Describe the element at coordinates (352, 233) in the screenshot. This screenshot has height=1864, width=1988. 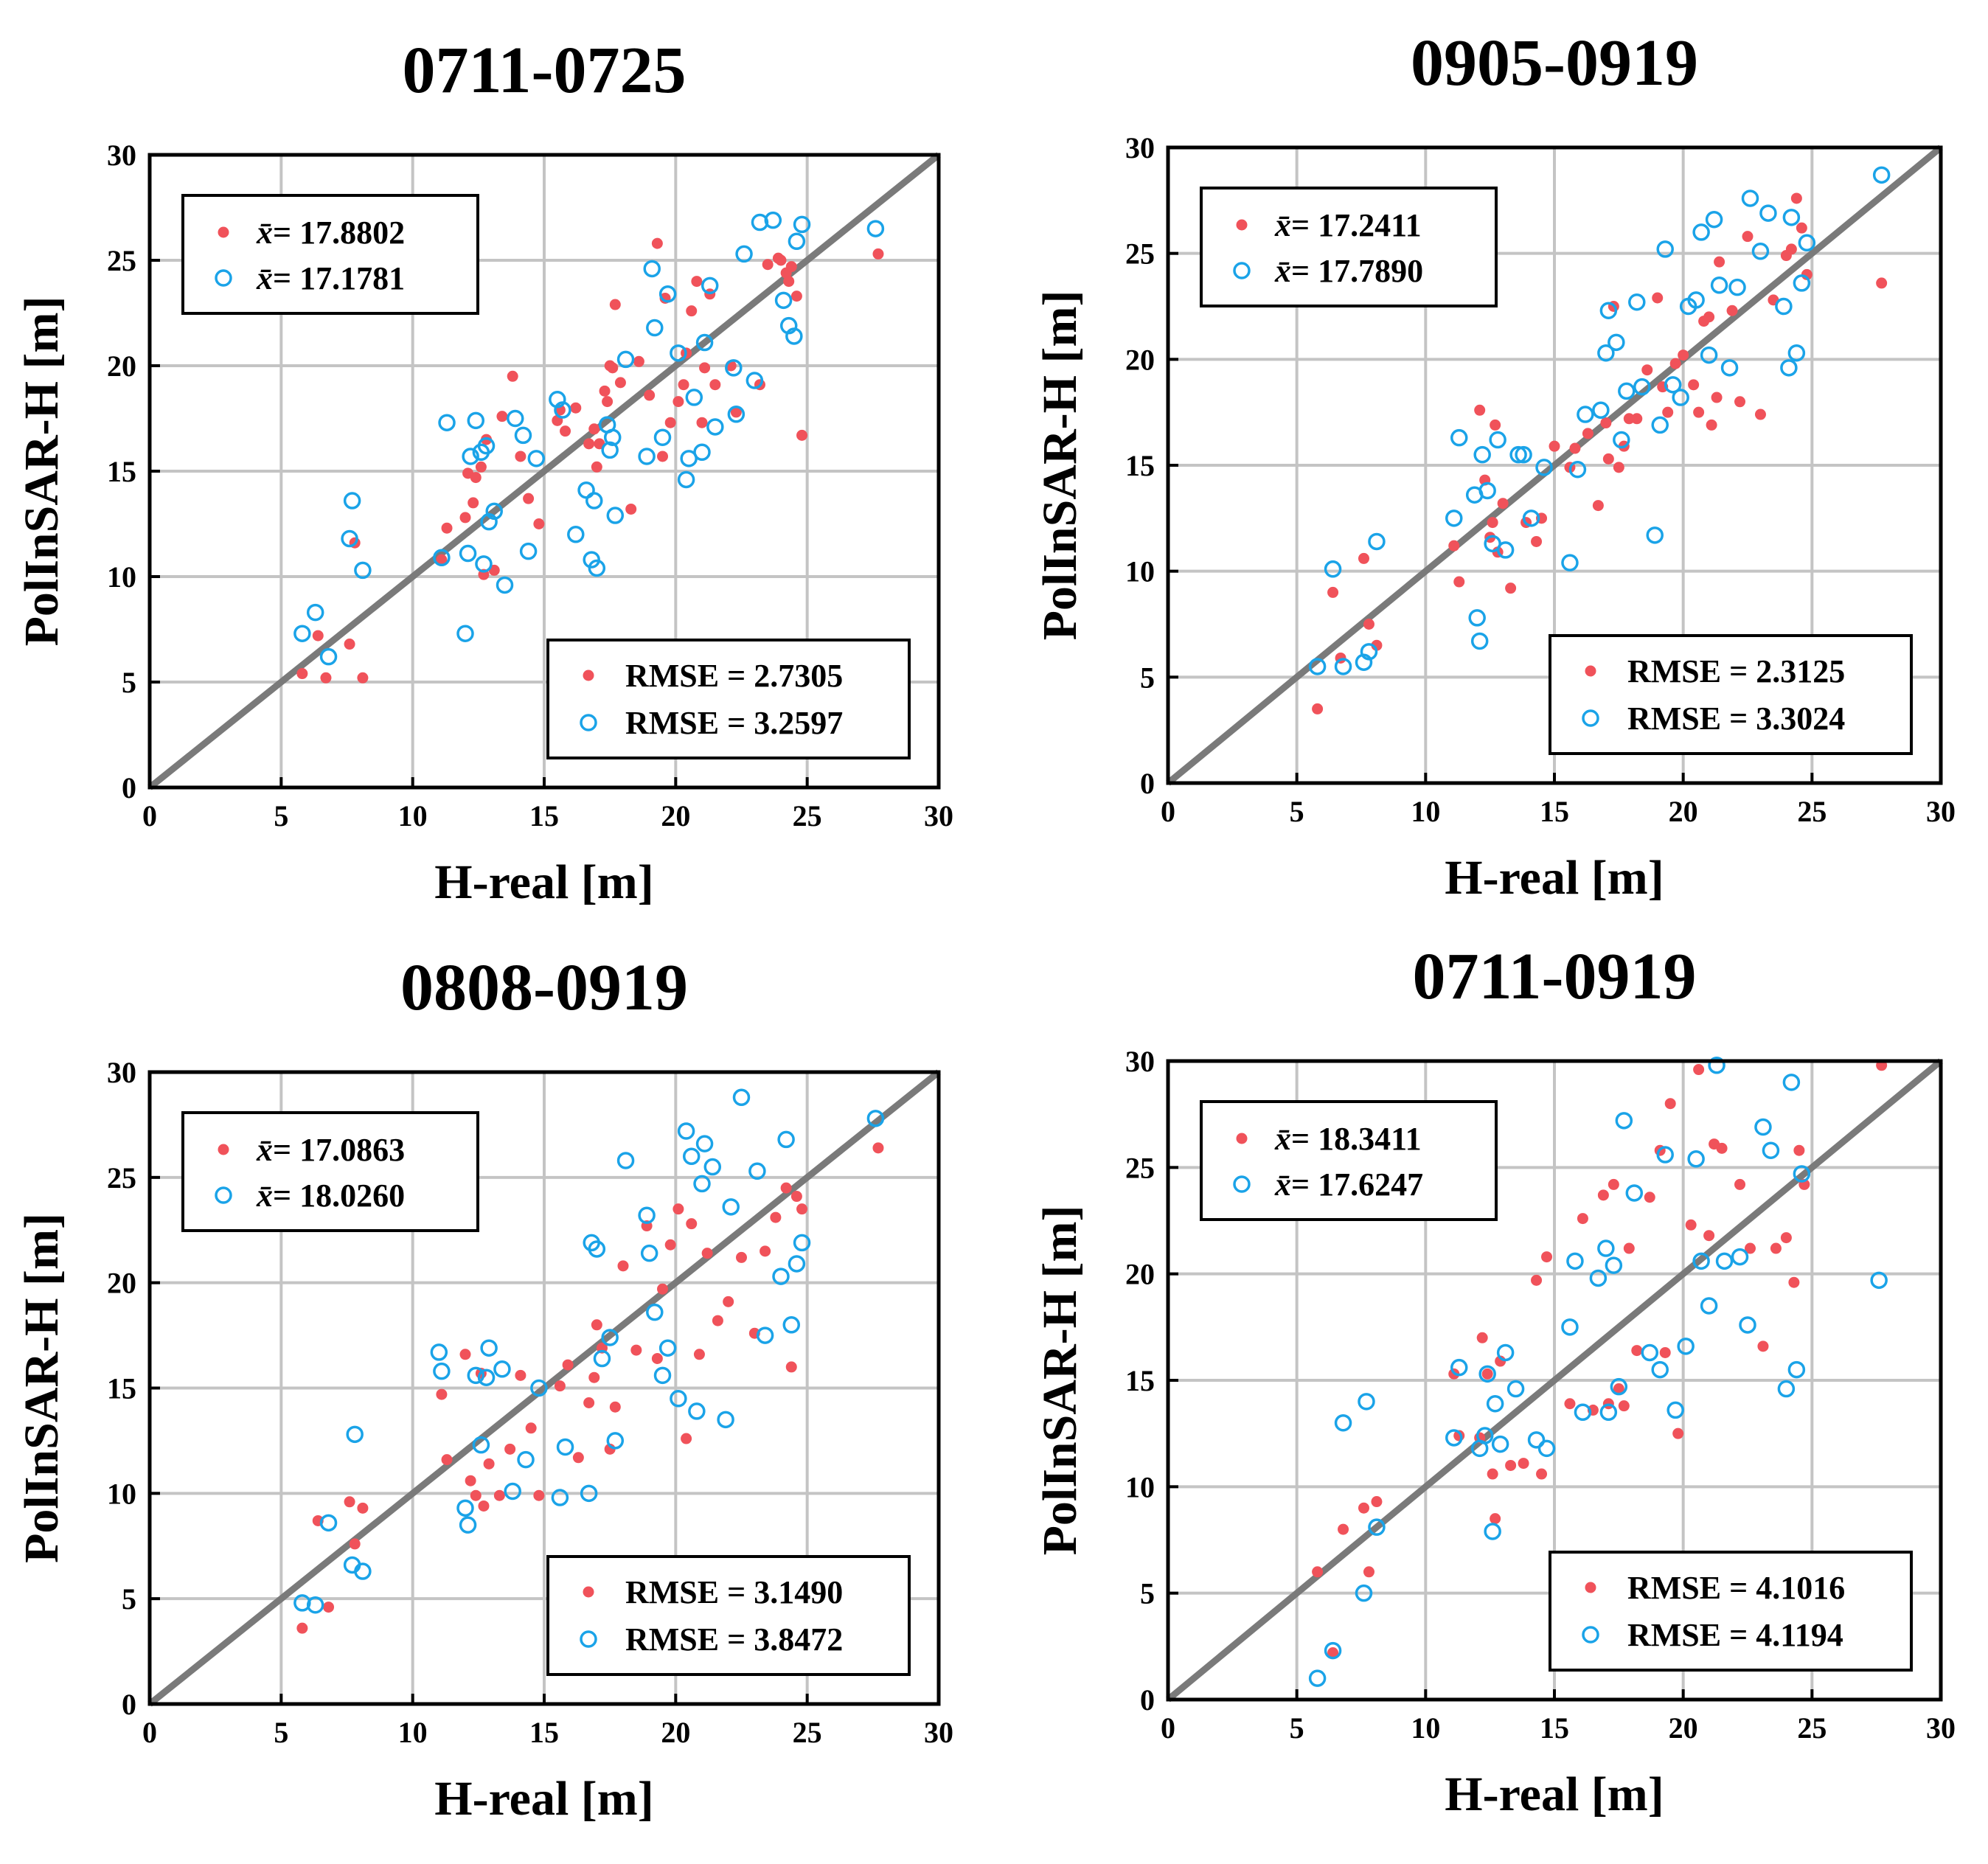
I see `mean-value: 17.8802` at that location.